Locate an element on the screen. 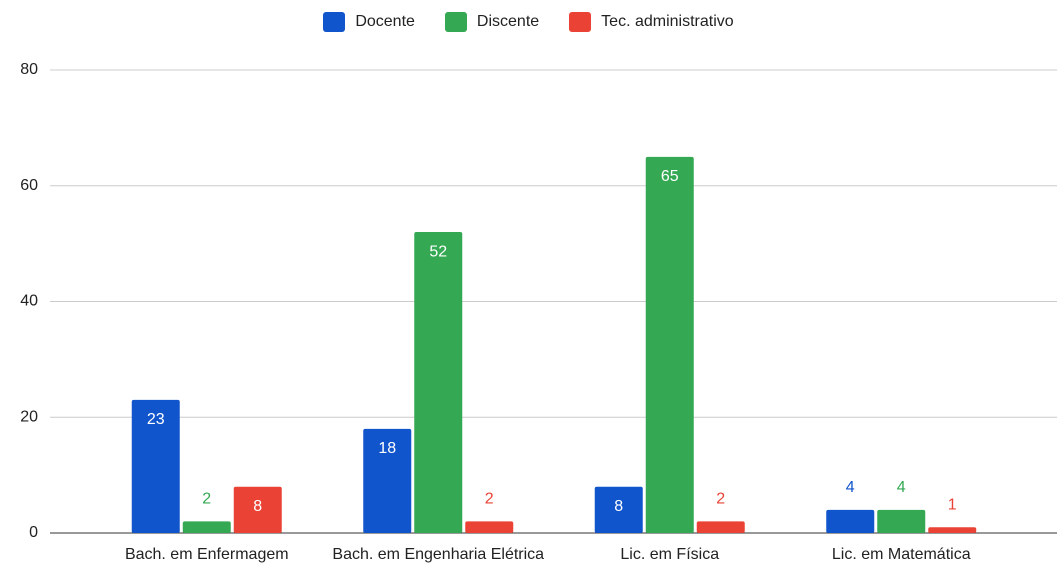  x-tick-label: Bach. em Enfermagem is located at coordinates (206, 554).